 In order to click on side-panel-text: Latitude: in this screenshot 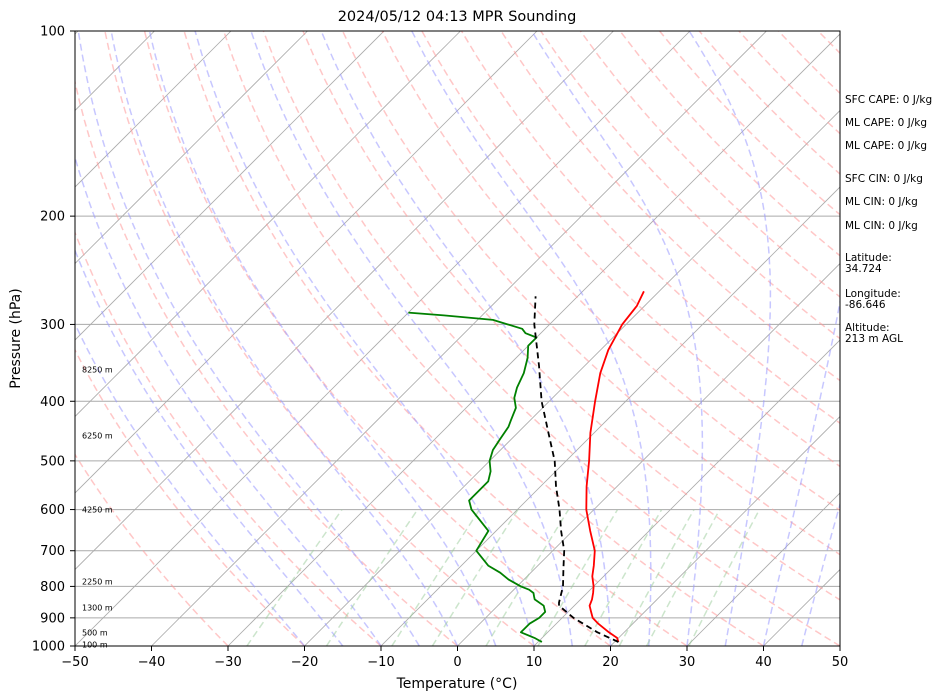, I will do `click(868, 258)`.